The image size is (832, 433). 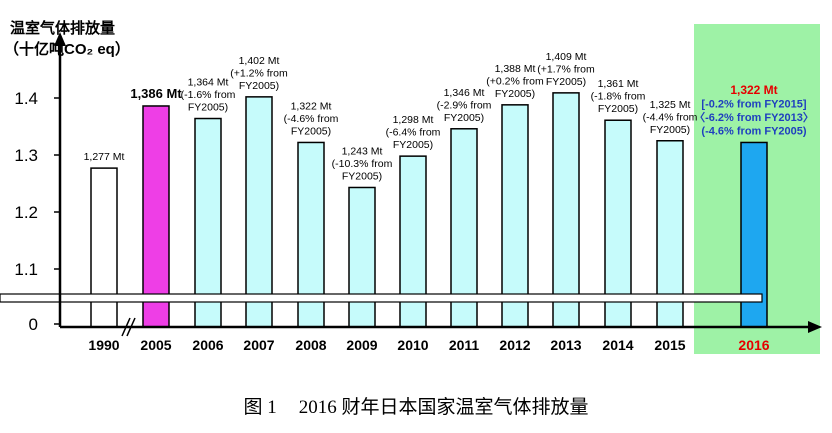 I want to click on axis-break-band, so click(x=381, y=298).